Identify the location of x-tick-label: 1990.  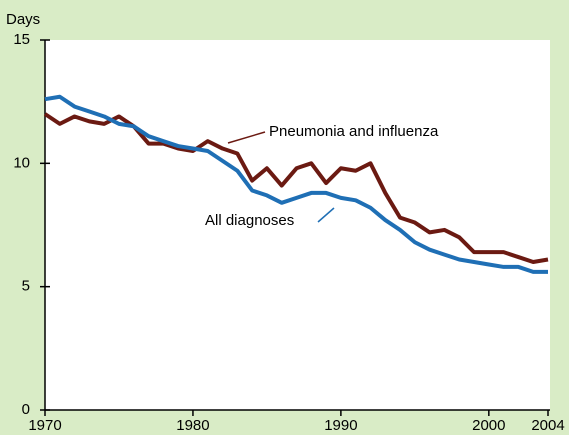
(340, 425).